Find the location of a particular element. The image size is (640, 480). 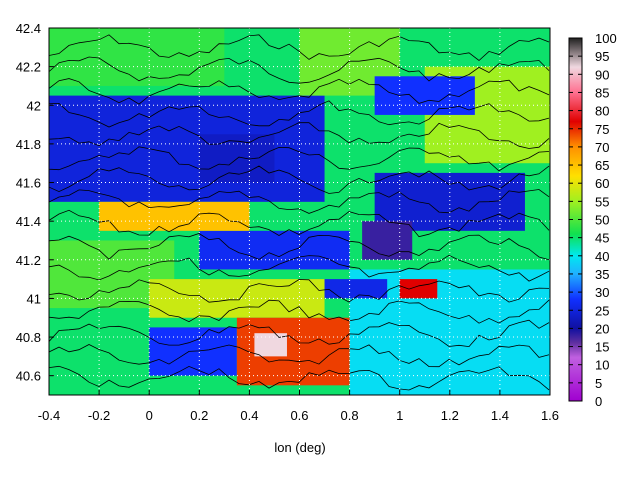

x-axis-label: lon (deg) is located at coordinates (299, 447).